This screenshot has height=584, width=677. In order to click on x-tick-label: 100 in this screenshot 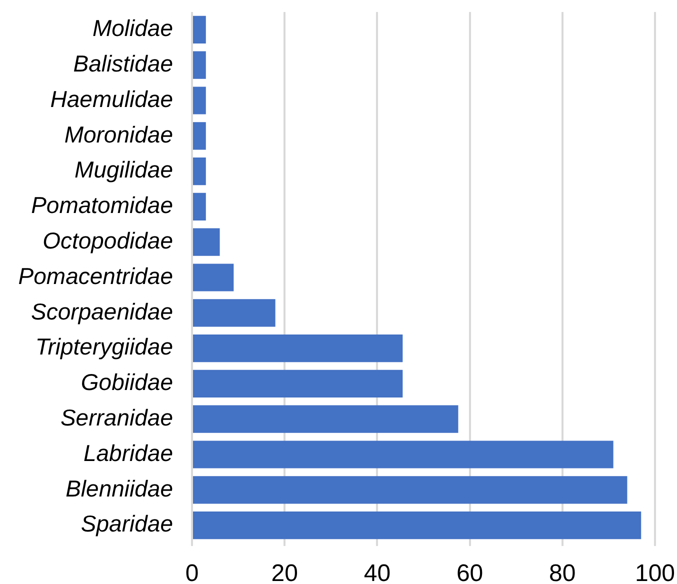, I will do `click(655, 572)`.